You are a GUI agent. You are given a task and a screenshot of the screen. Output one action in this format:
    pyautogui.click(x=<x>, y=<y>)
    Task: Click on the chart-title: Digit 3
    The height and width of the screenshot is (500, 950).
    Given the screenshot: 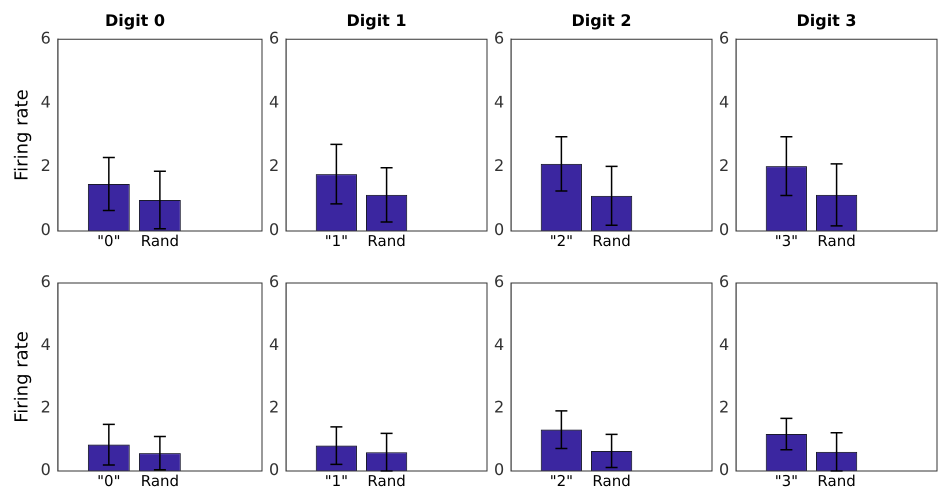 What is the action you would take?
    pyautogui.click(x=826, y=20)
    